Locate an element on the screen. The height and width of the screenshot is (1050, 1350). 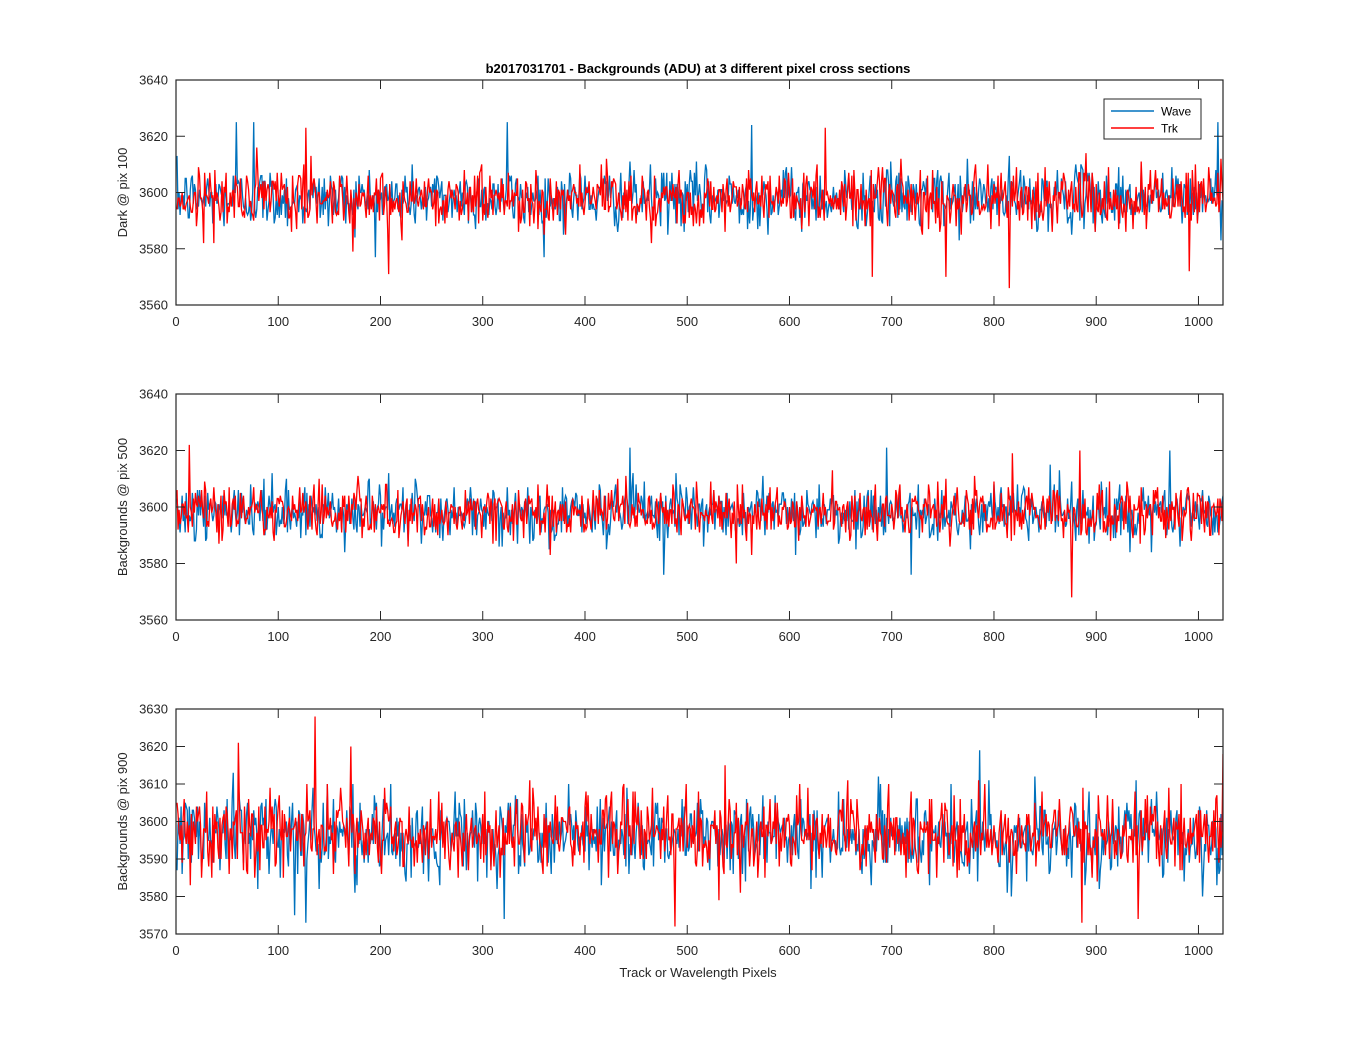
legend: Wave Trk is located at coordinates (1152, 119).